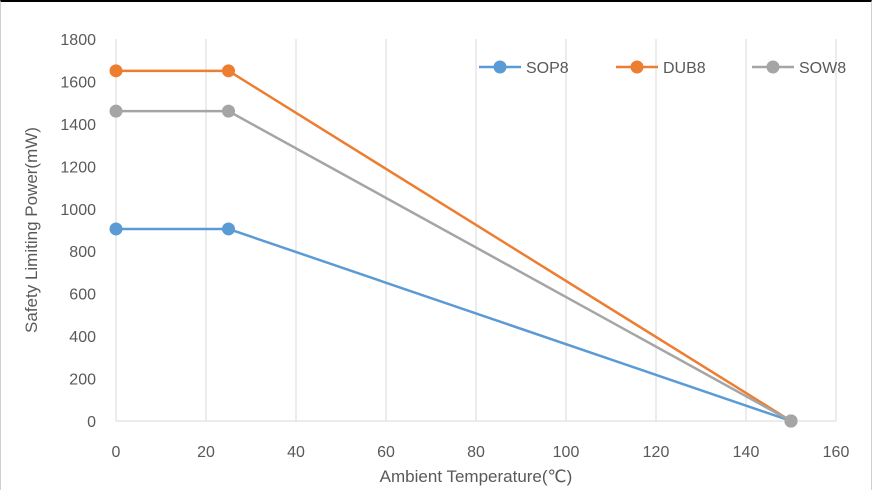  What do you see at coordinates (206, 452) in the screenshot?
I see `x-tick-label-20: 20` at bounding box center [206, 452].